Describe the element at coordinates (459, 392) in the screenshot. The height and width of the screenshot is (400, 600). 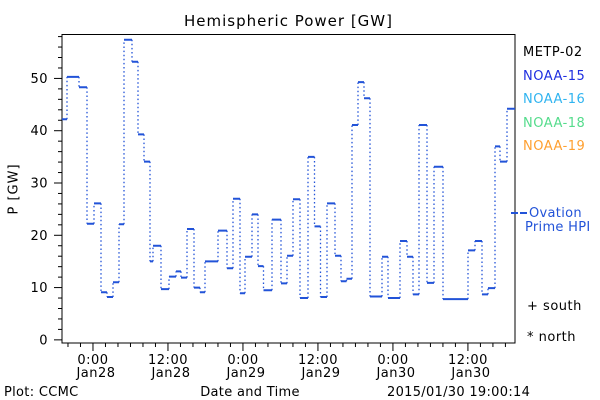
I see `plot-timestamp: 2015/01/30 19:00:14` at that location.